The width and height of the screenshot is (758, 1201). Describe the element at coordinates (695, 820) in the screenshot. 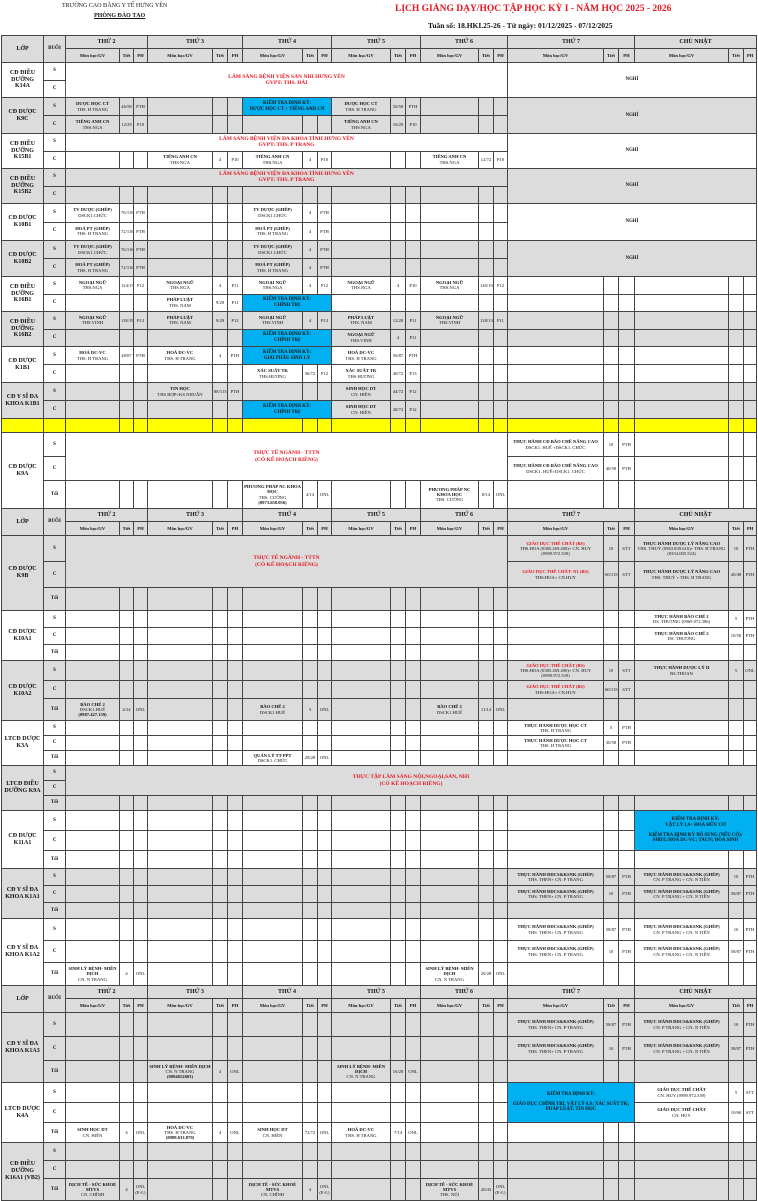

I see `banner-line: KIỂM TRA ĐỊNH KỲ:` at that location.